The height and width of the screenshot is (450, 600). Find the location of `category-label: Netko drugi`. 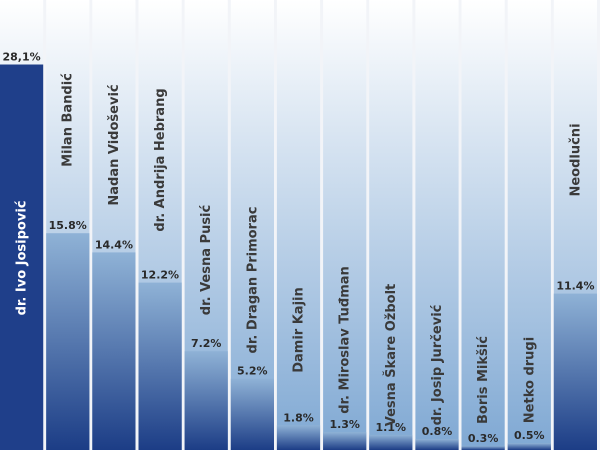

category-label: Netko drugi is located at coordinates (529, 380).